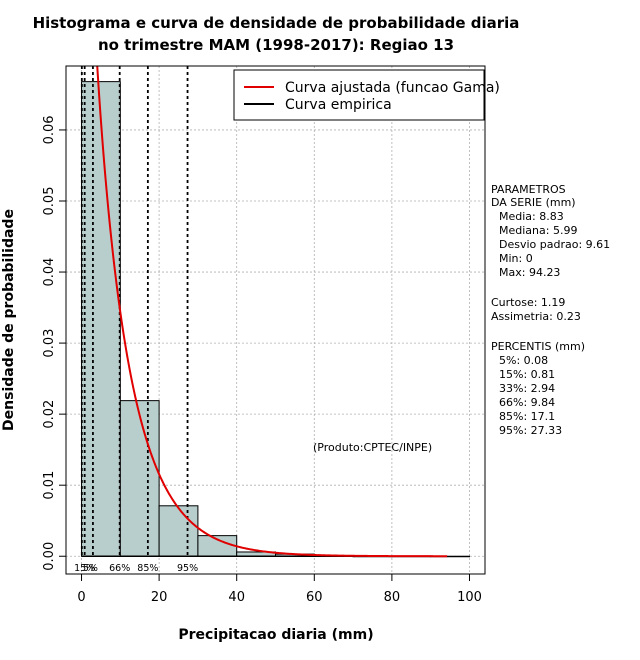  Describe the element at coordinates (49, 414) in the screenshot. I see `y-tick-label: 0.02` at that location.